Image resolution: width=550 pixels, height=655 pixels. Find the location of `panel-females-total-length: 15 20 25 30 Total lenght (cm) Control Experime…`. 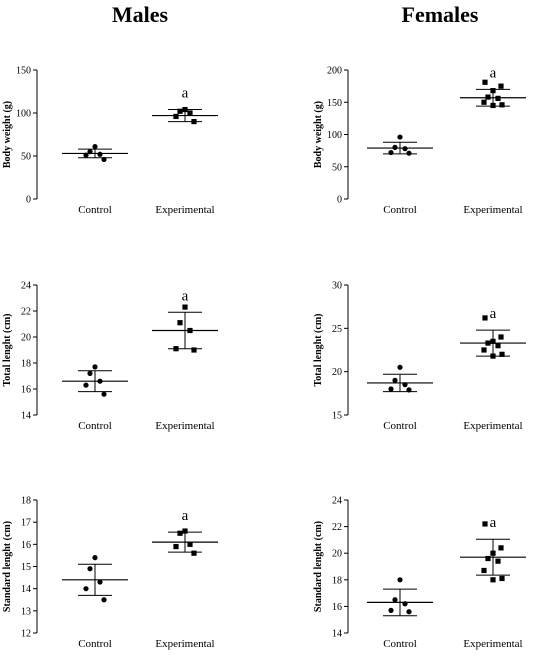

panel-females-total-length: 15 20 25 30 Total lenght (cm) Control Experime… is located at coordinates (419, 356).